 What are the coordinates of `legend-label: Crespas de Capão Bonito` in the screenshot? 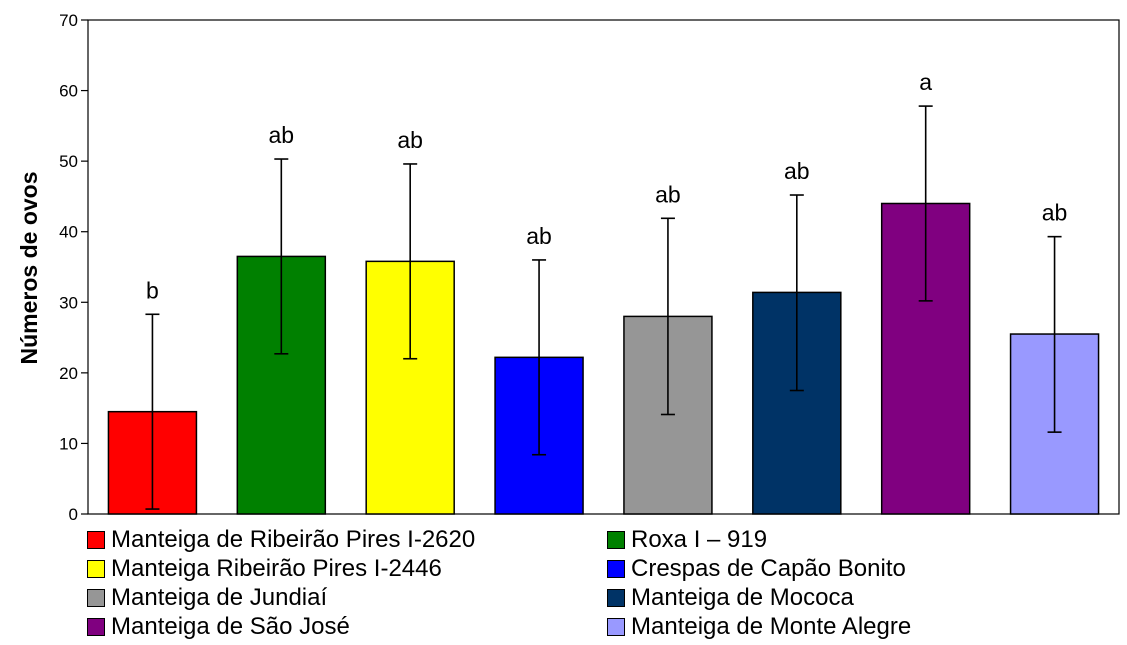 It's located at (768, 568).